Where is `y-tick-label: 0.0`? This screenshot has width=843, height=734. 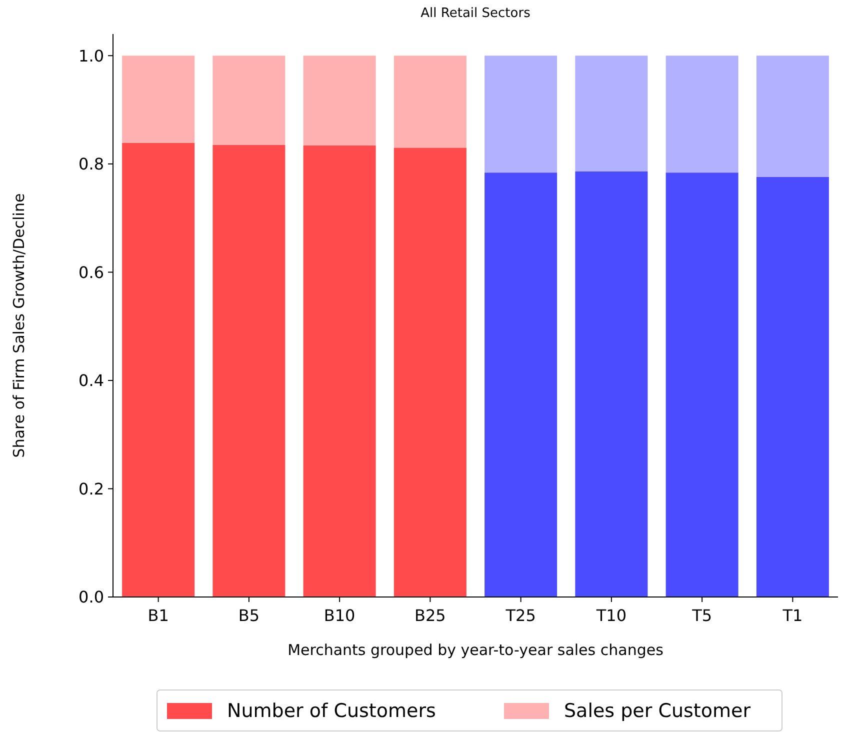 y-tick-label: 0.0 is located at coordinates (91, 597).